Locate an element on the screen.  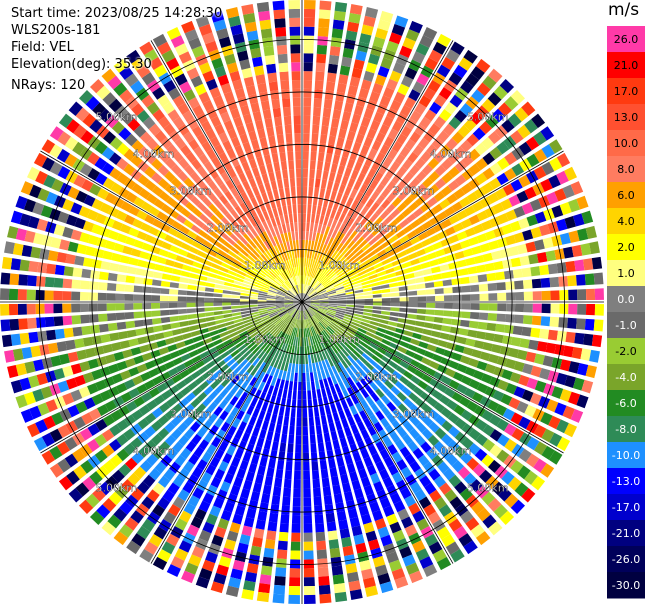
ring-label: 2.00km is located at coordinates (376, 228).